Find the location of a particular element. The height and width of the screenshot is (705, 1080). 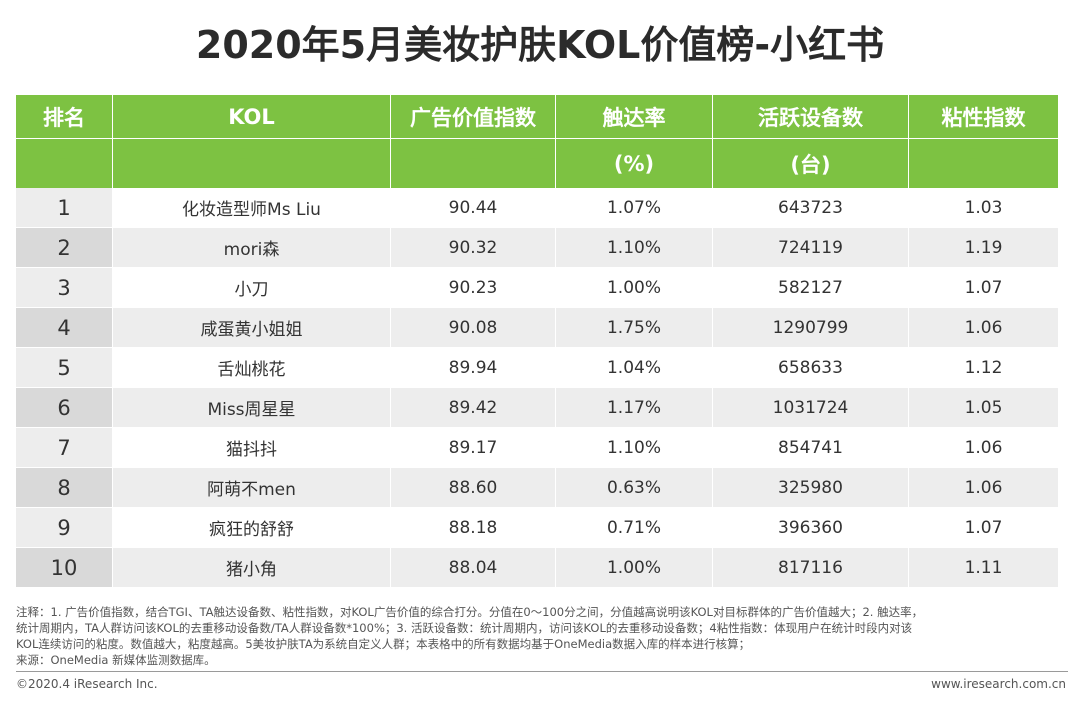

cell-stickiness: 1.03 is located at coordinates (983, 208).